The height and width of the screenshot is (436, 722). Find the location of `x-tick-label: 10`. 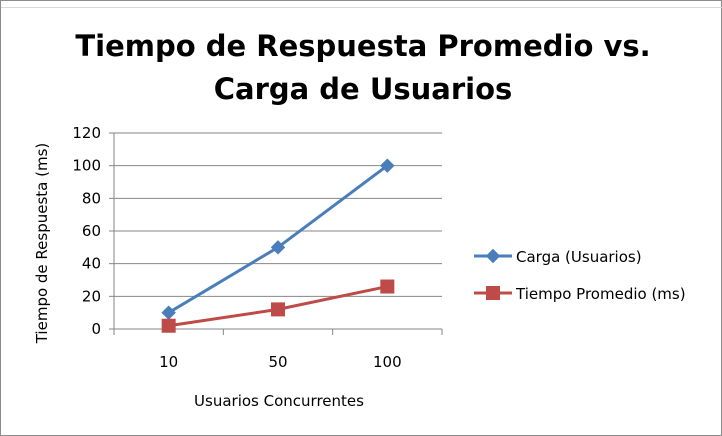

x-tick-label: 10 is located at coordinates (168, 362).